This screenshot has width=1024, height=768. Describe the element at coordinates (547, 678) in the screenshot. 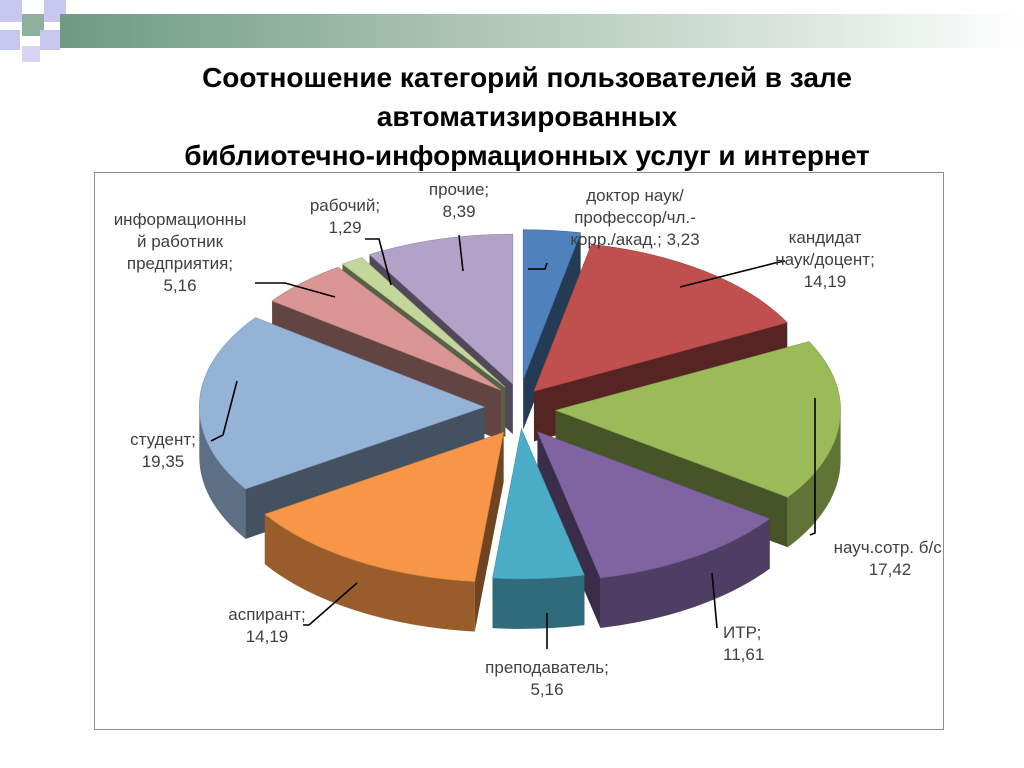

I see `data-label: преподаватель; 5,16` at that location.